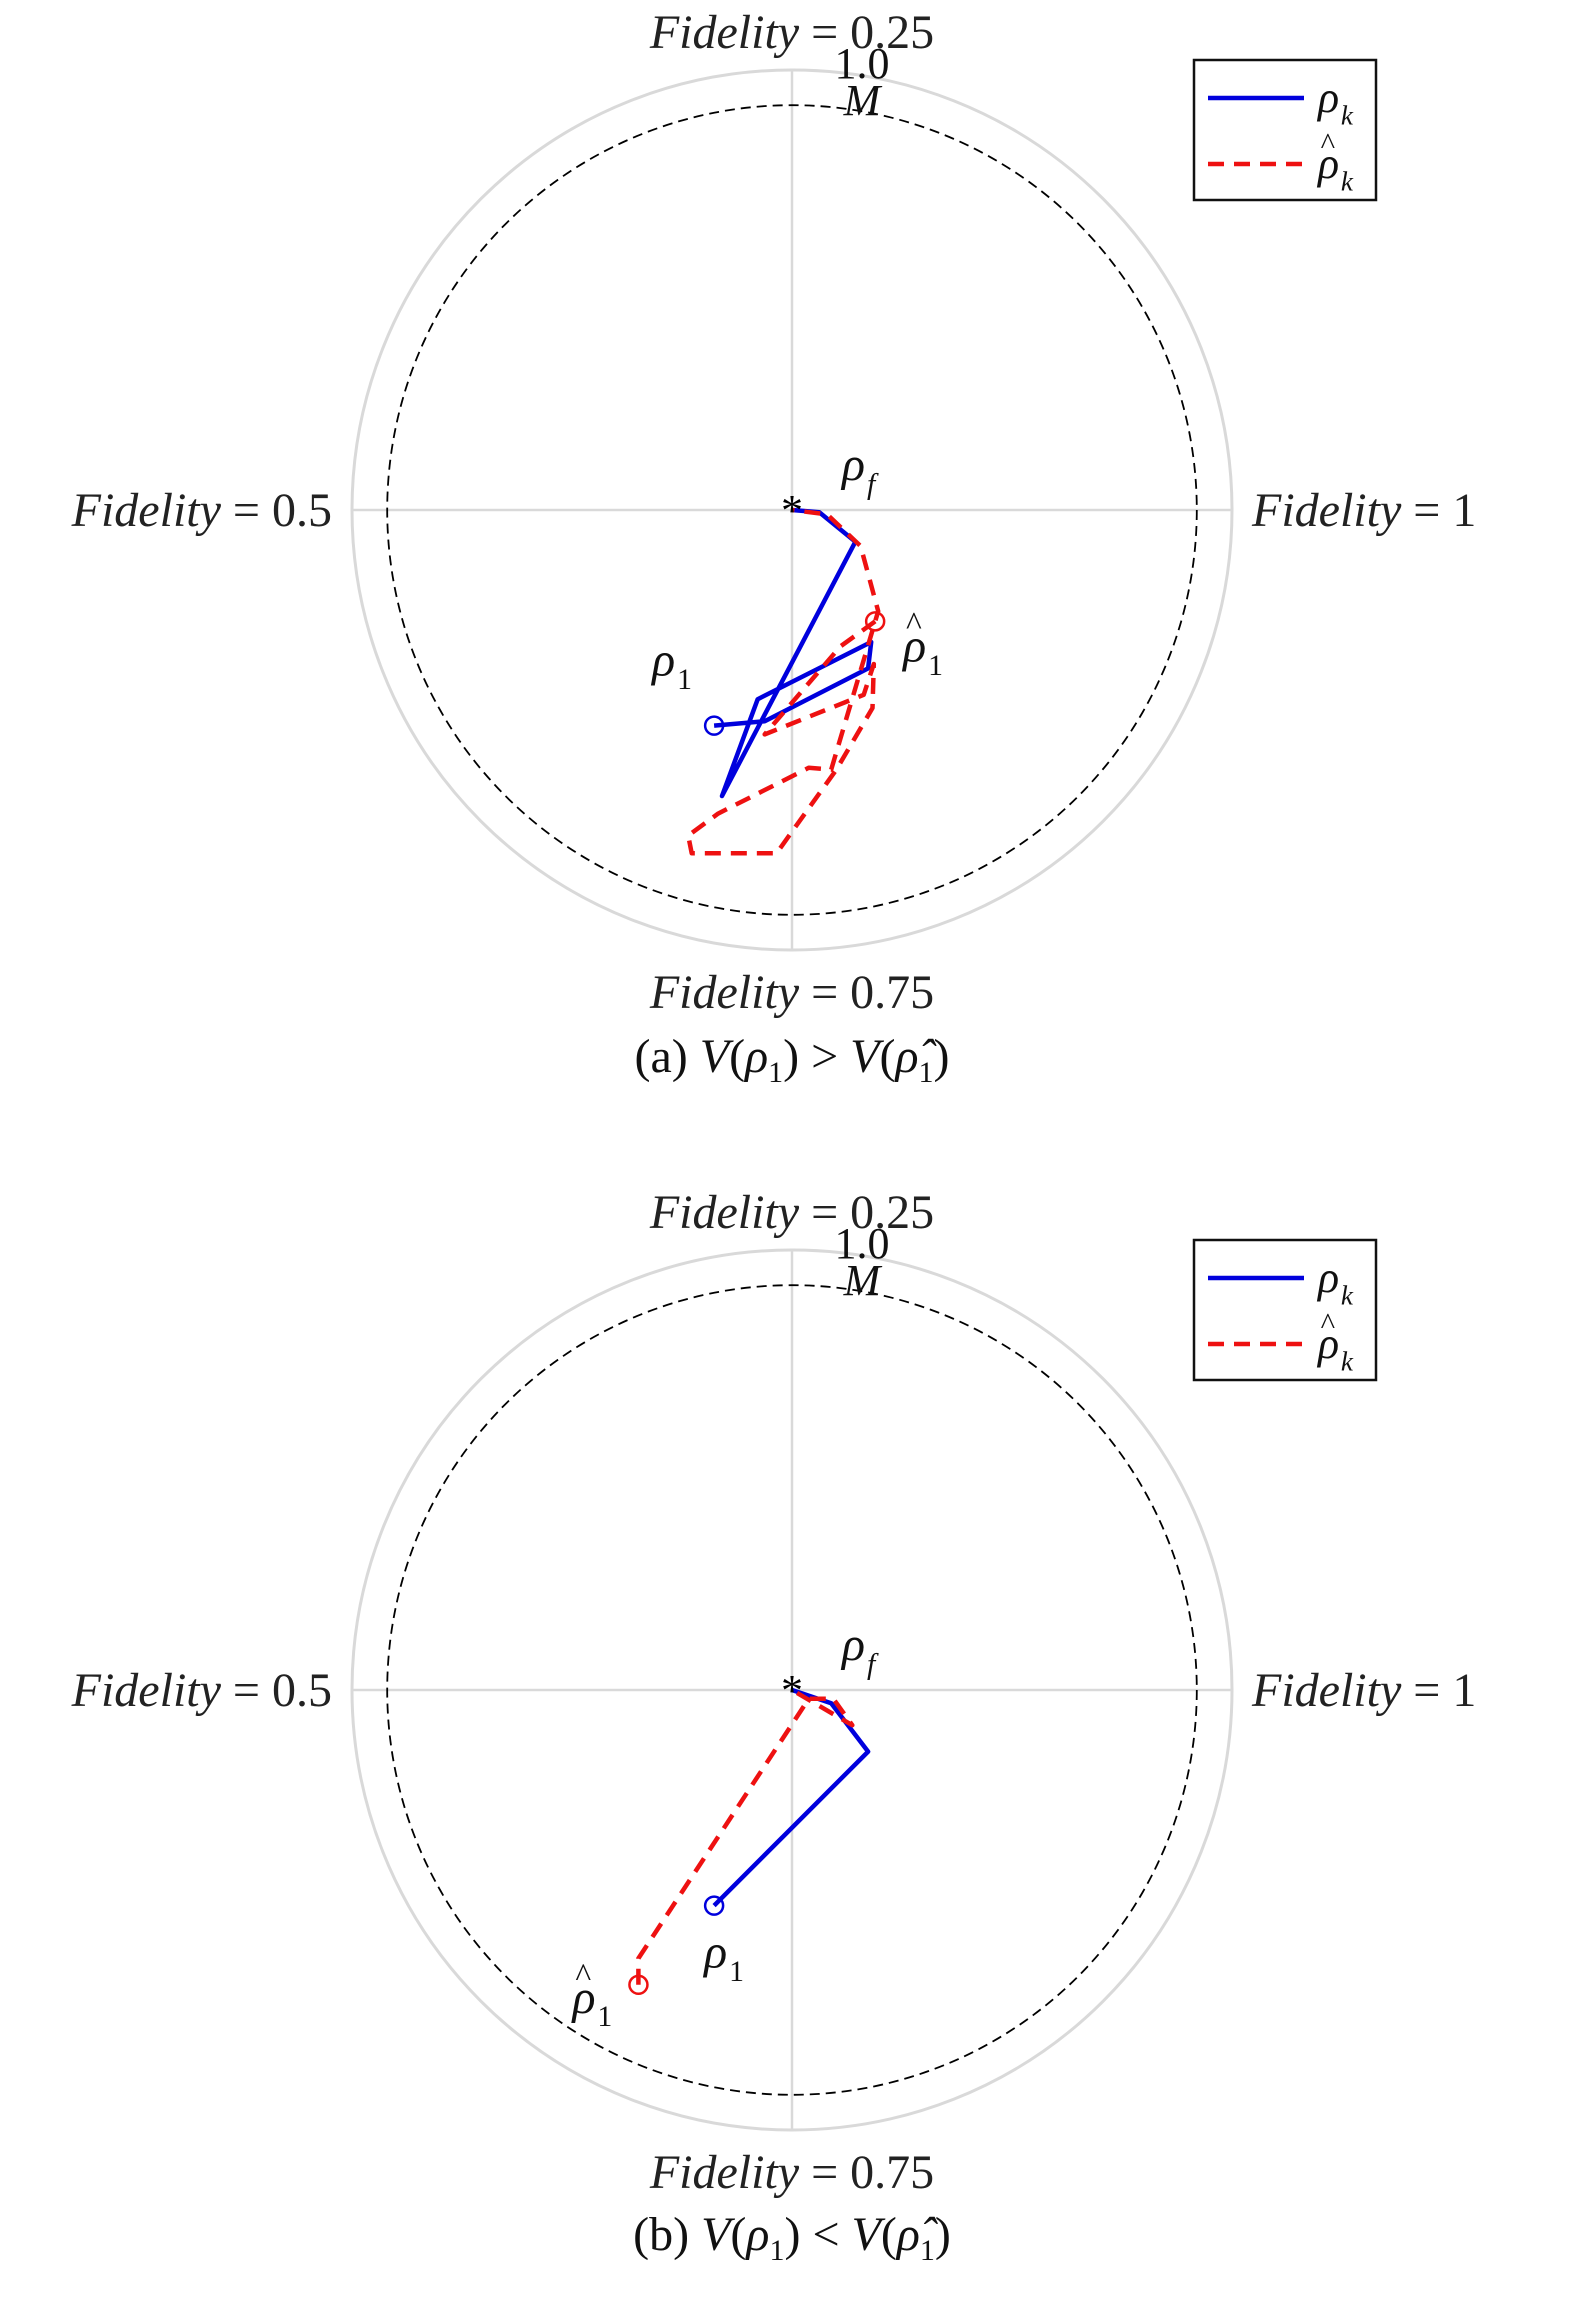  Describe the element at coordinates (792, 2237) in the screenshot. I see `caption: (b) V(ρ1) < V(ρ̂1)` at that location.